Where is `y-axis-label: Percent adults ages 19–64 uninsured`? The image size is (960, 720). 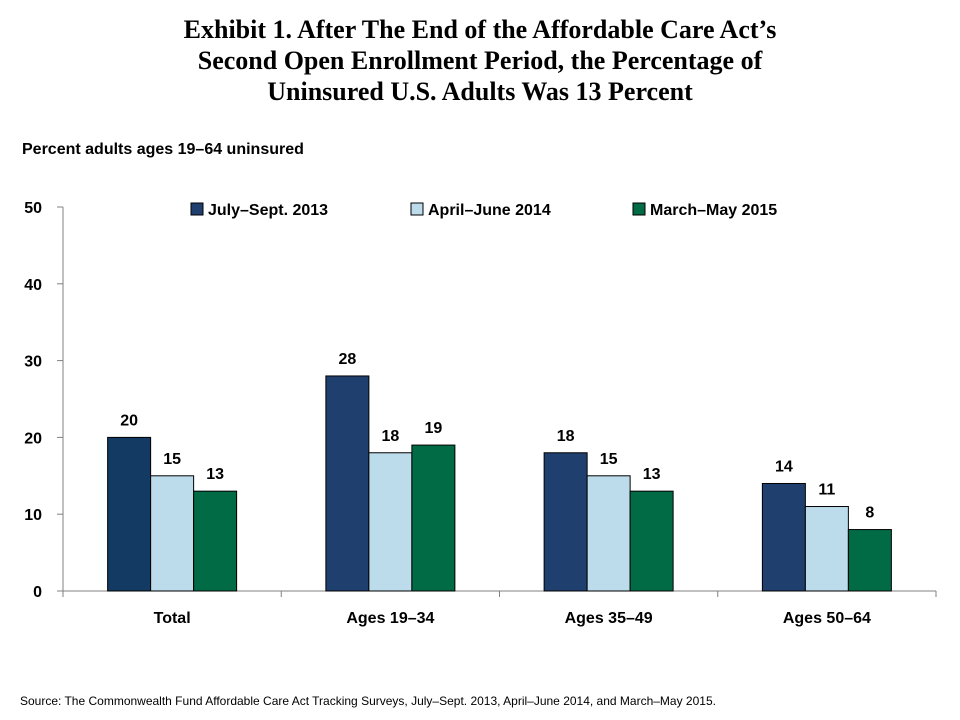 y-axis-label: Percent adults ages 19–64 uninsured is located at coordinates (163, 149).